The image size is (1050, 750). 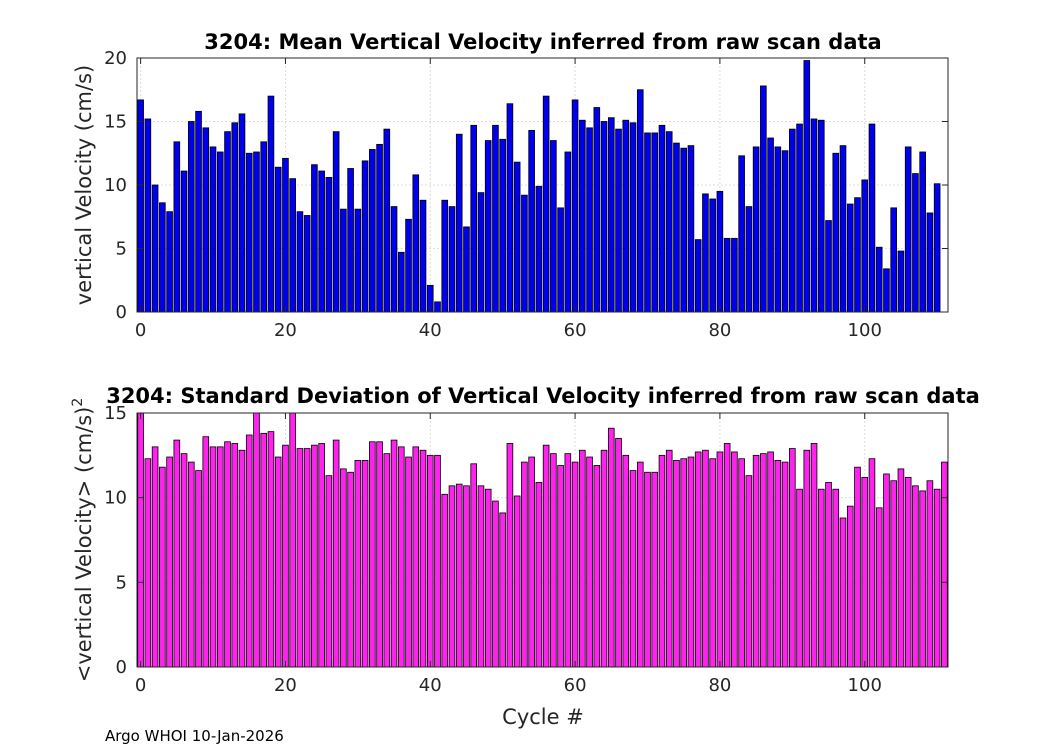 What do you see at coordinates (83, 540) in the screenshot?
I see `stddev-velocity-ylabel: <vertical Velocity> (cm/s)2` at bounding box center [83, 540].